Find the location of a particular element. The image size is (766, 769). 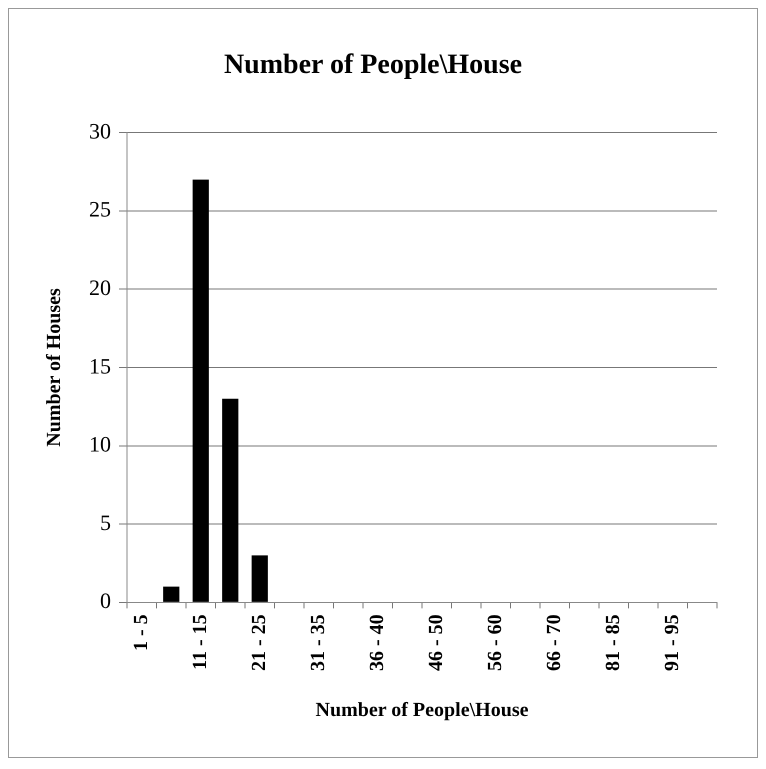

x-tick-label: 11 - 15 is located at coordinates (199, 642).